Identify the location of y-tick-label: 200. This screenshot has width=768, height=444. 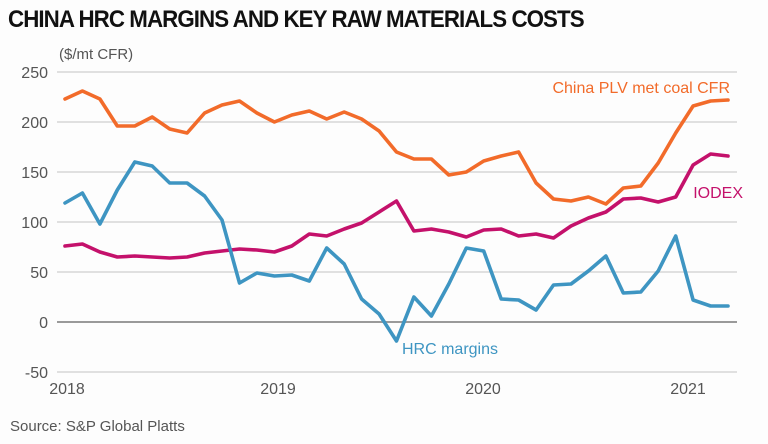
(34, 123).